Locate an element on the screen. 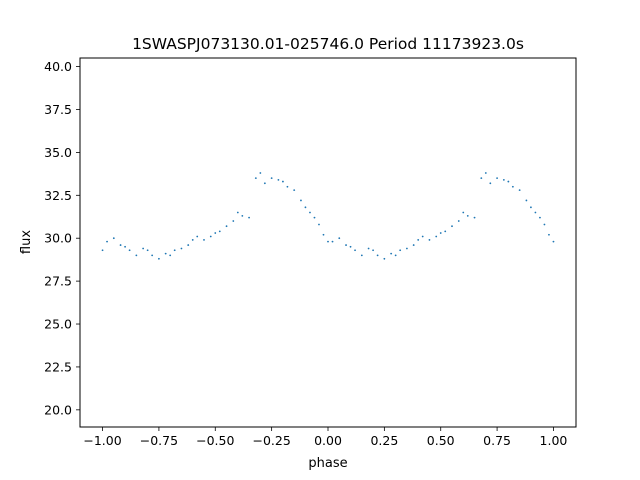 This screenshot has width=640, height=480. y-tick-label: 30.0 is located at coordinates (58, 238).